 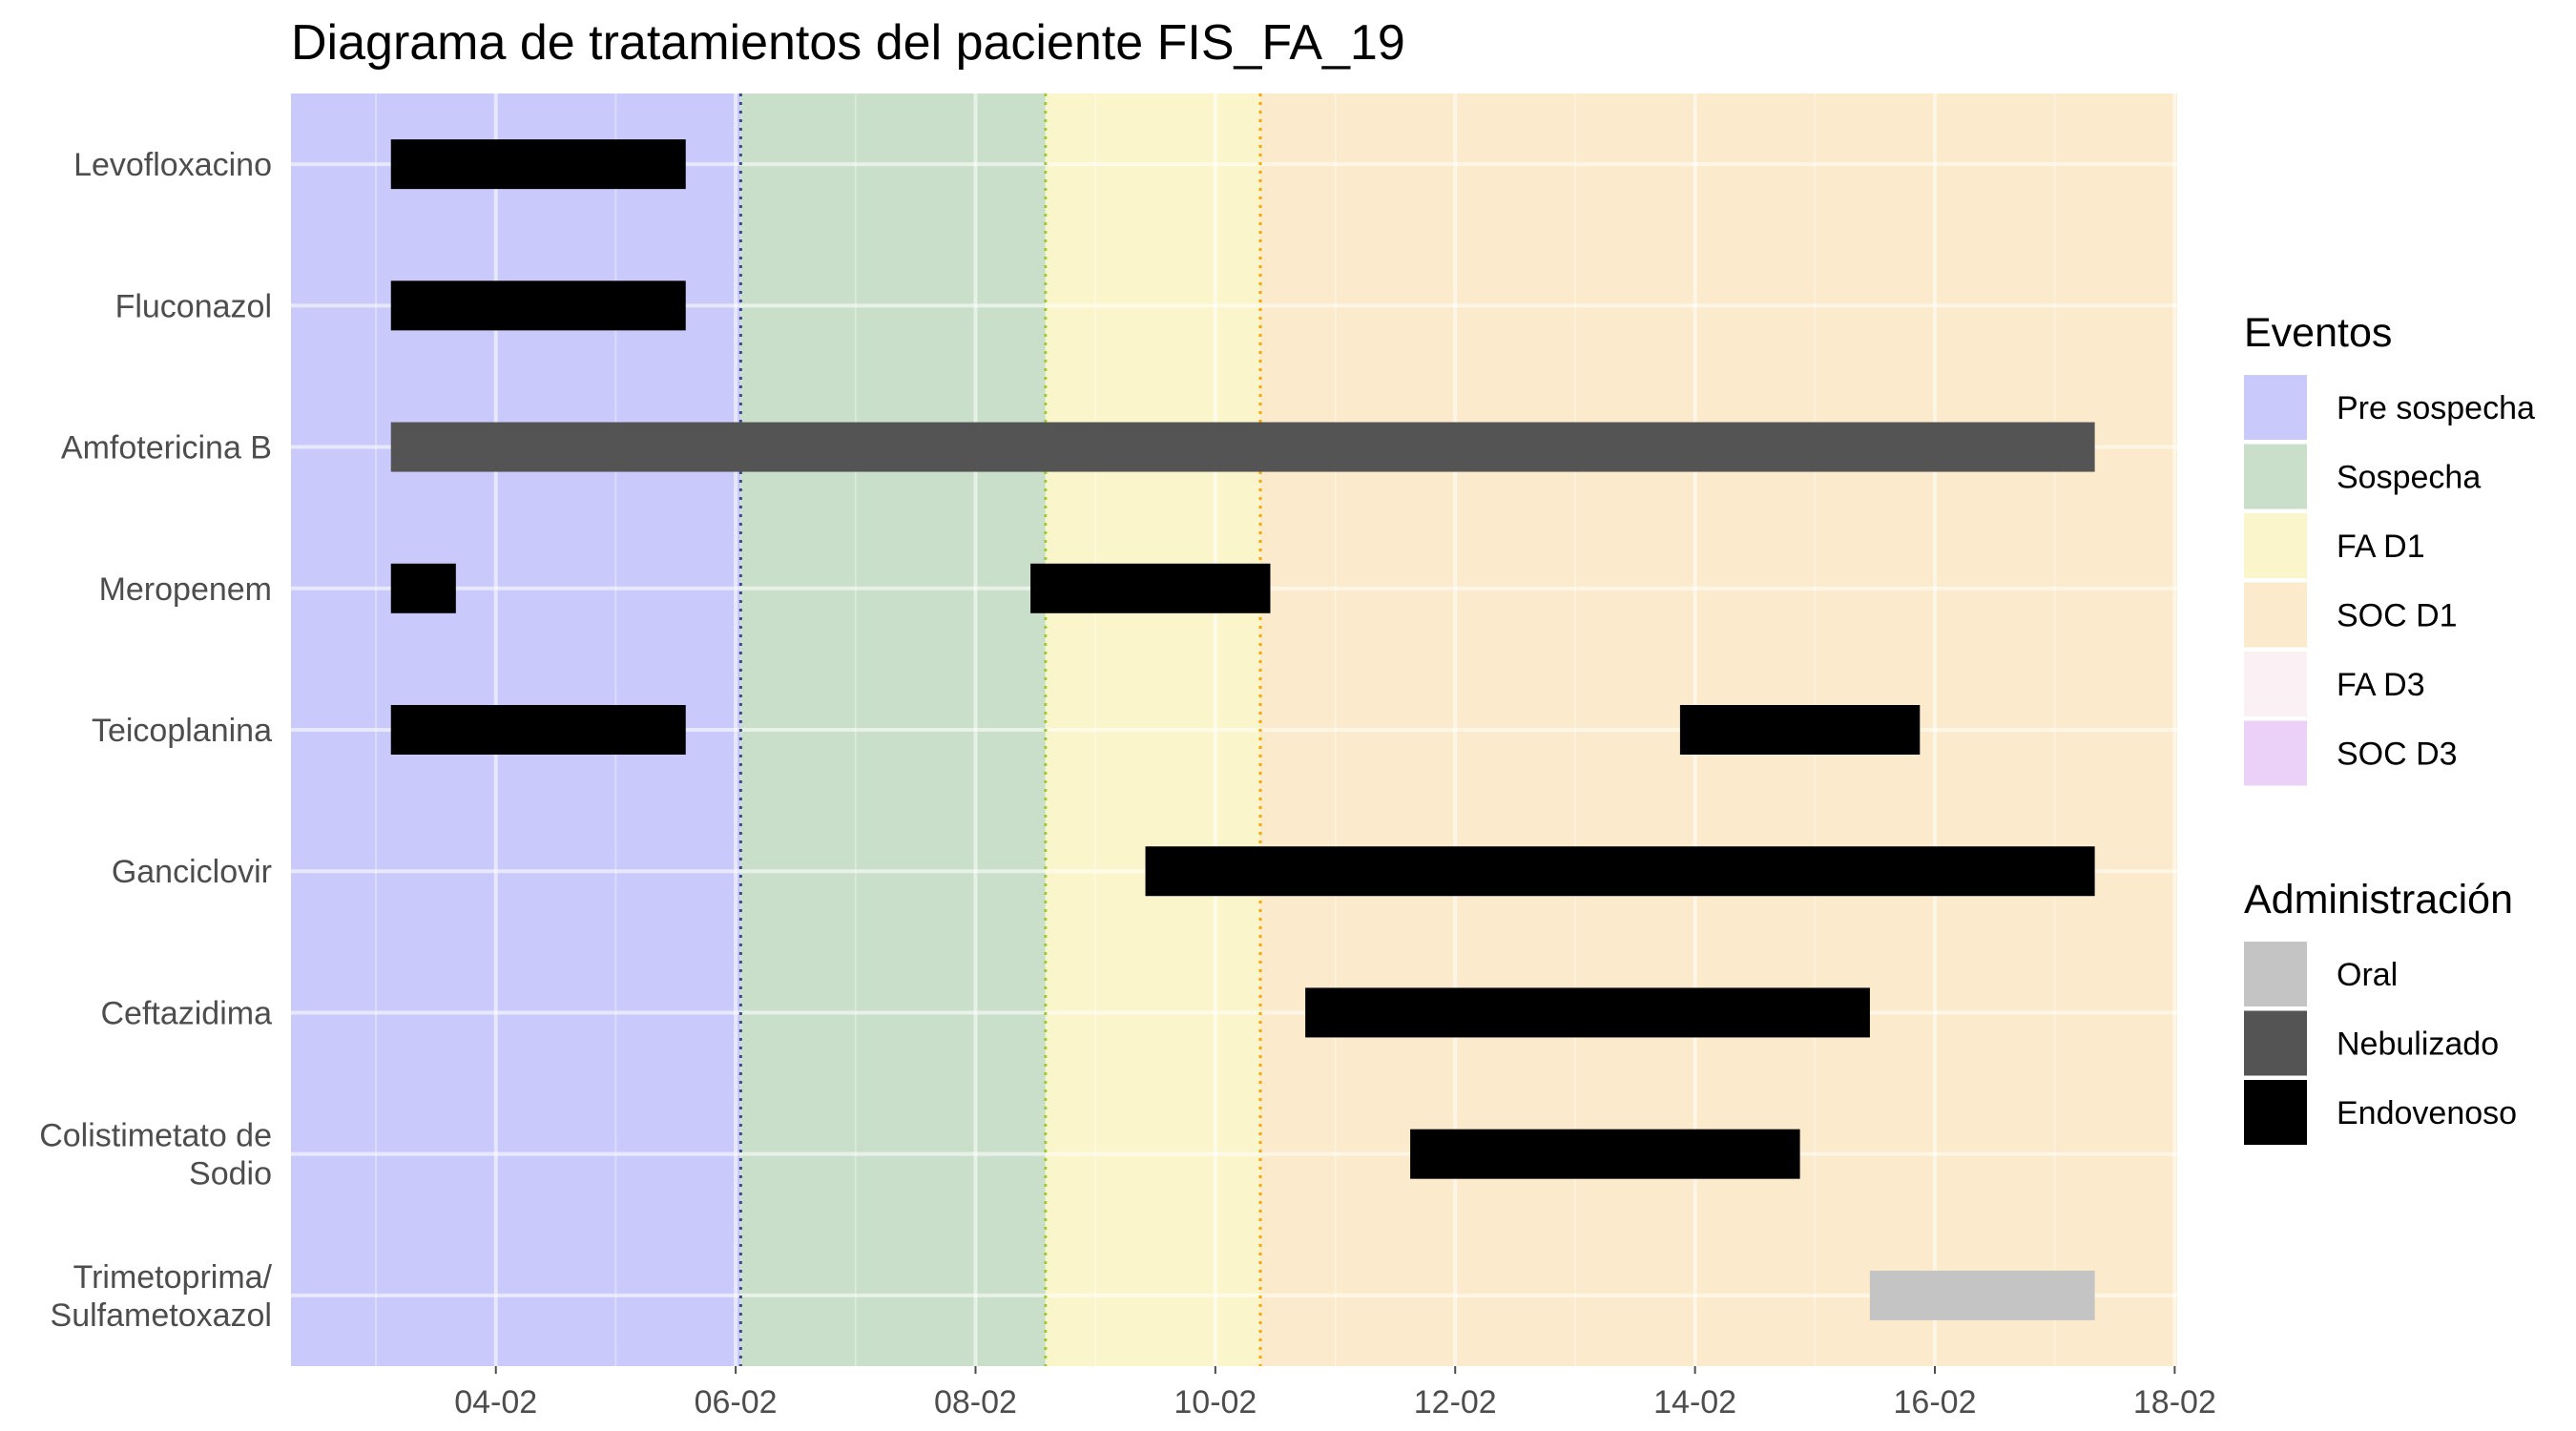 What do you see at coordinates (975, 1403) in the screenshot?
I see `x-tick-label-2: 08-02` at bounding box center [975, 1403].